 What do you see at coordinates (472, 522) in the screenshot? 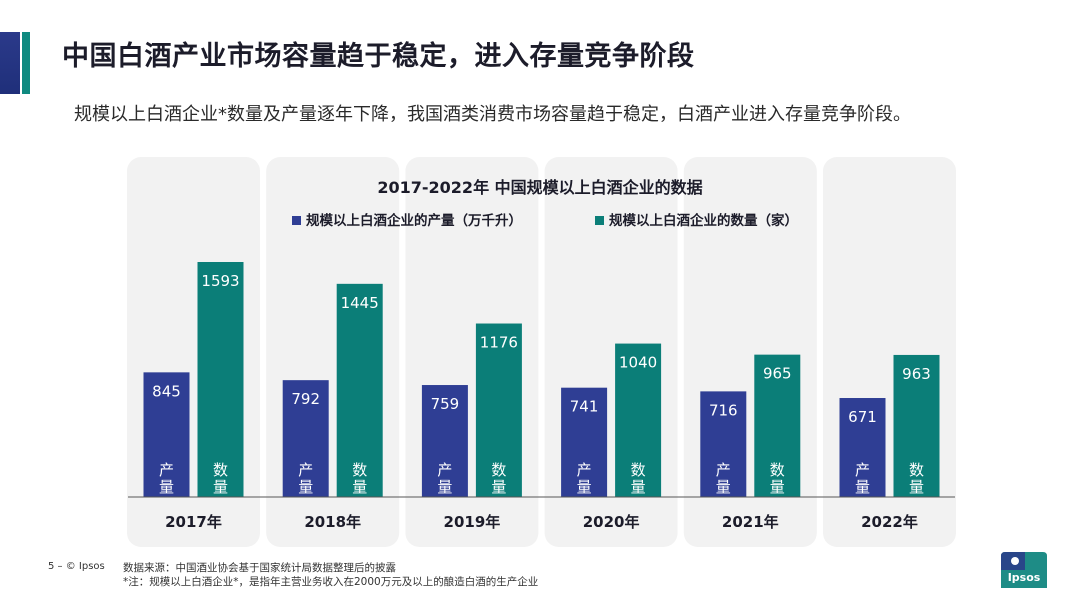
I see `x-tick-label: 2019年` at bounding box center [472, 522].